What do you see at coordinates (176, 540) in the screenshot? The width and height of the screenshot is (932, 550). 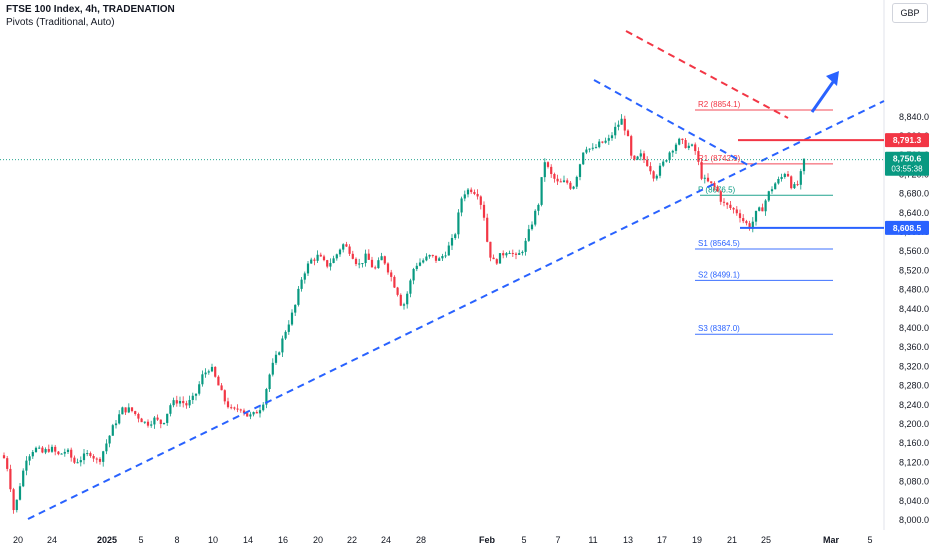 I see `time-tick-label: 8` at bounding box center [176, 540].